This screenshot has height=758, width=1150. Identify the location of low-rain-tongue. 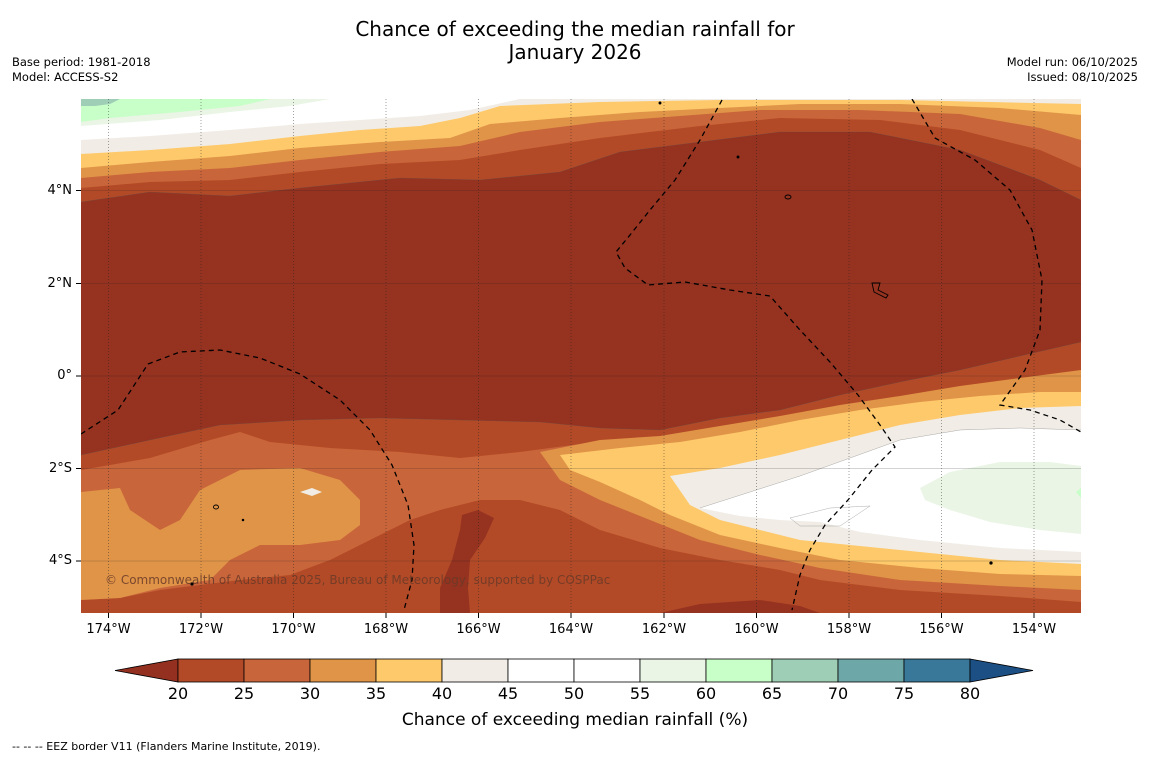
(467, 561).